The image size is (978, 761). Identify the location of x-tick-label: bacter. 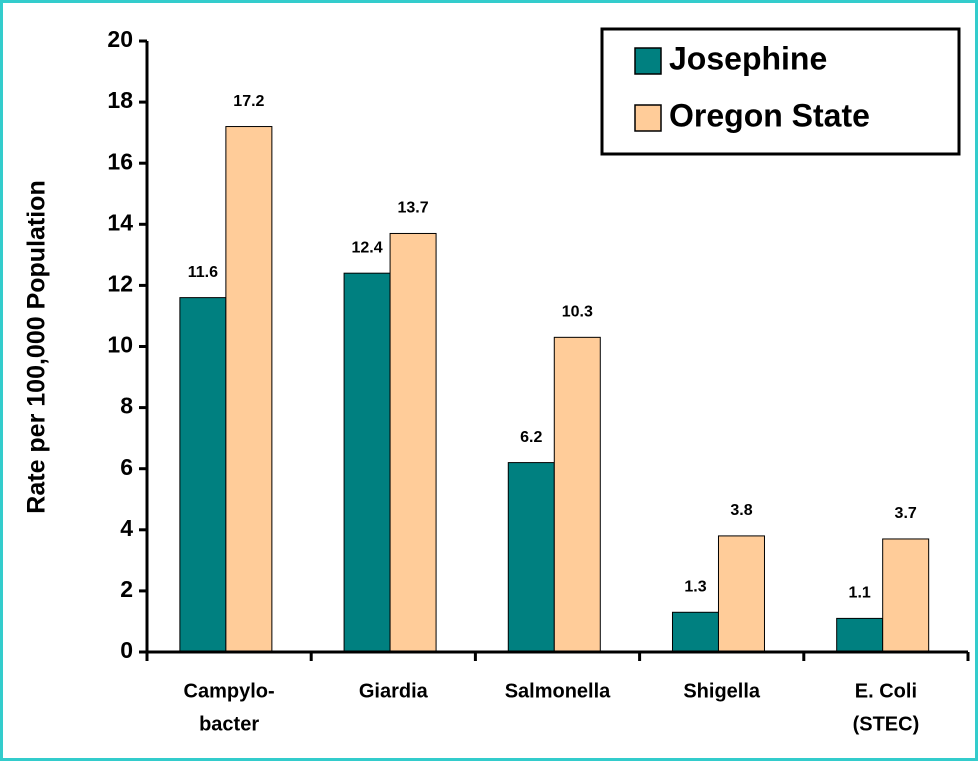
(229, 724).